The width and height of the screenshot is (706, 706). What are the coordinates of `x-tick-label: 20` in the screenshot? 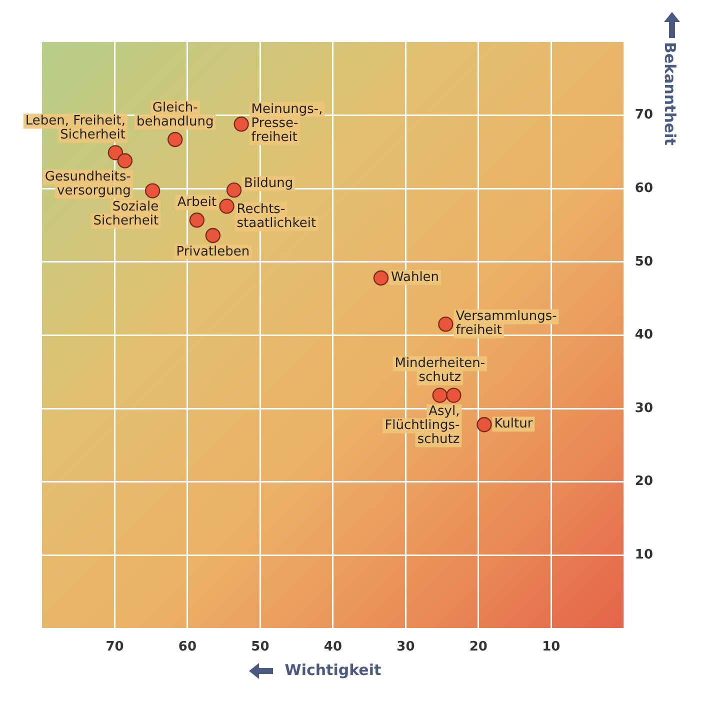 It's located at (478, 647).